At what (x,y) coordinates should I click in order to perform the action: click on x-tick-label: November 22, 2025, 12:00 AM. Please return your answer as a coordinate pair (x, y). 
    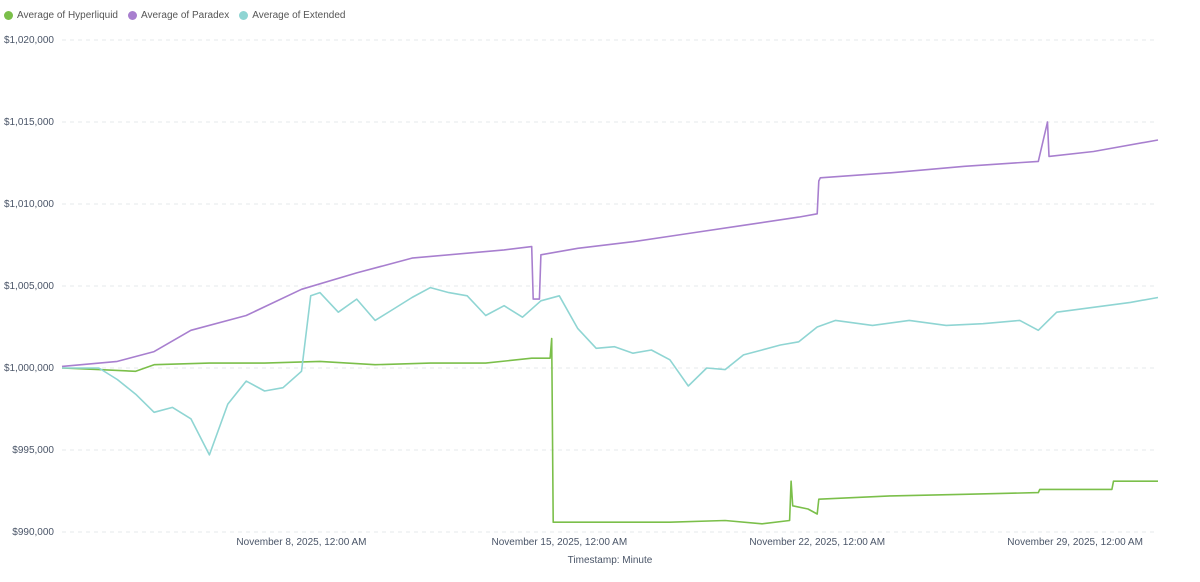
    Looking at the image, I should click on (817, 542).